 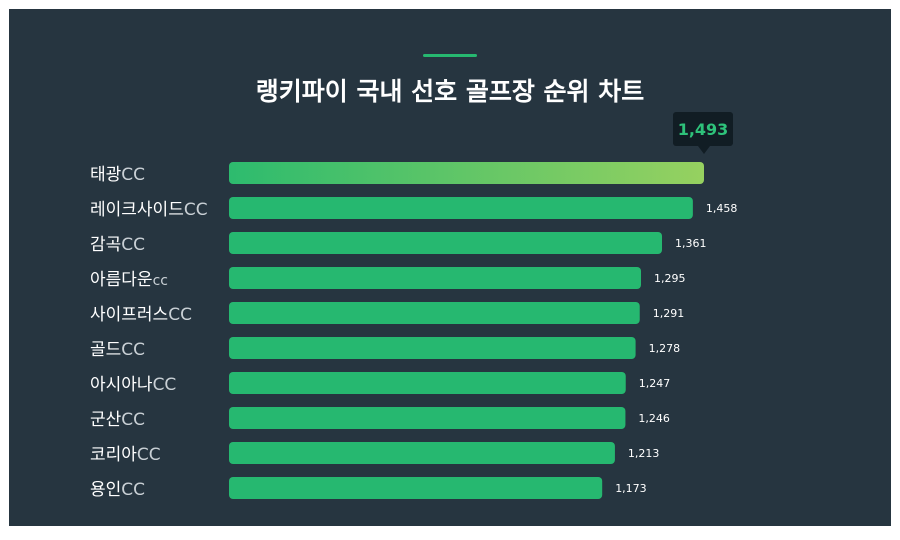 What do you see at coordinates (133, 385) in the screenshot?
I see `category-label: 아시아나CC` at bounding box center [133, 385].